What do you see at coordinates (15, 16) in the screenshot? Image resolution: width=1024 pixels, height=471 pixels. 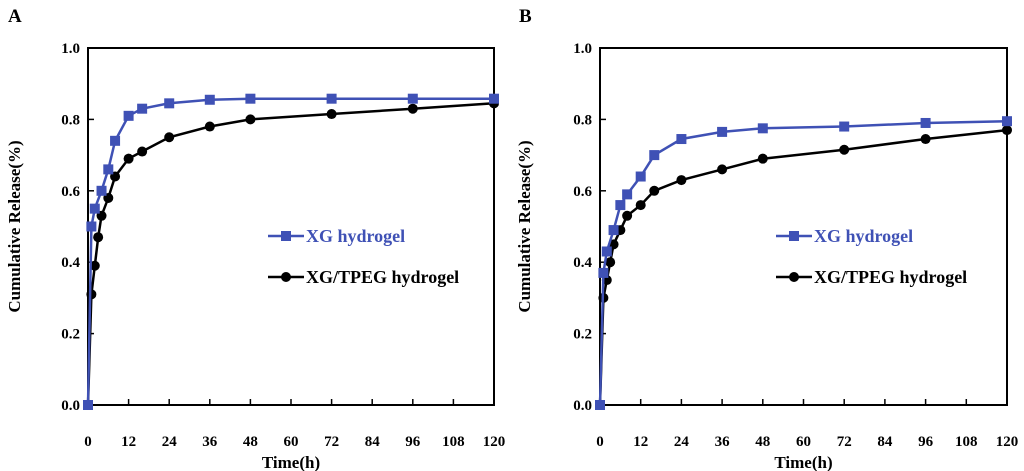 I see `panel-label: A` at bounding box center [15, 16].